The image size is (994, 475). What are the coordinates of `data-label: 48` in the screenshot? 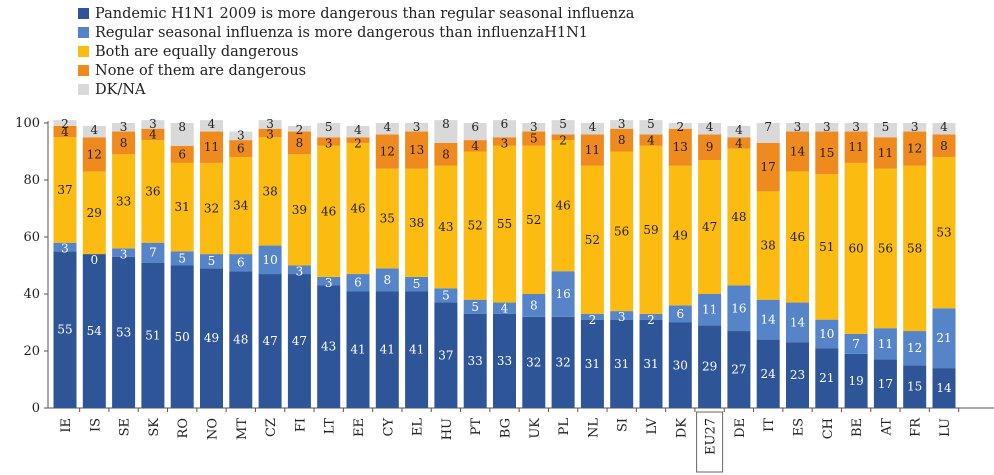 It's located at (738, 217).